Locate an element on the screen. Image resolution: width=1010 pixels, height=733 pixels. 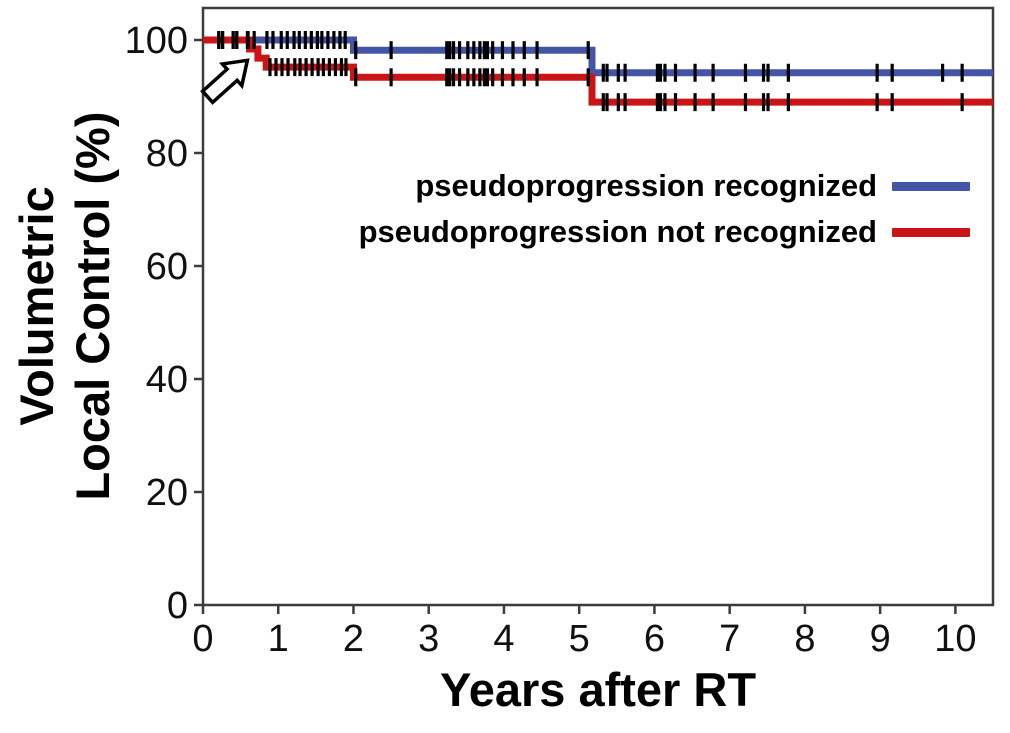
x-tick-label: 10 is located at coordinates (955, 639).